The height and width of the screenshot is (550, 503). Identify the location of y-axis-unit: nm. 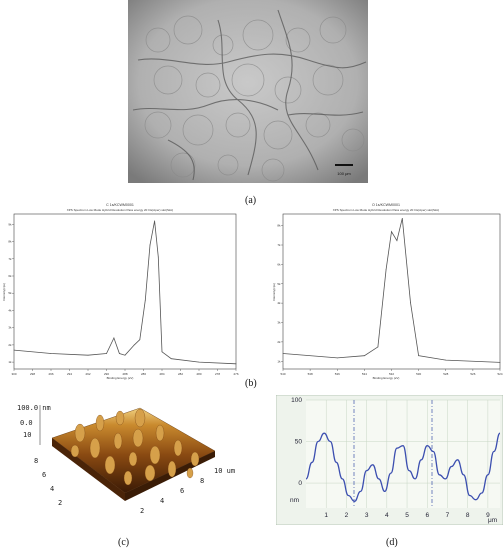
(294, 500).